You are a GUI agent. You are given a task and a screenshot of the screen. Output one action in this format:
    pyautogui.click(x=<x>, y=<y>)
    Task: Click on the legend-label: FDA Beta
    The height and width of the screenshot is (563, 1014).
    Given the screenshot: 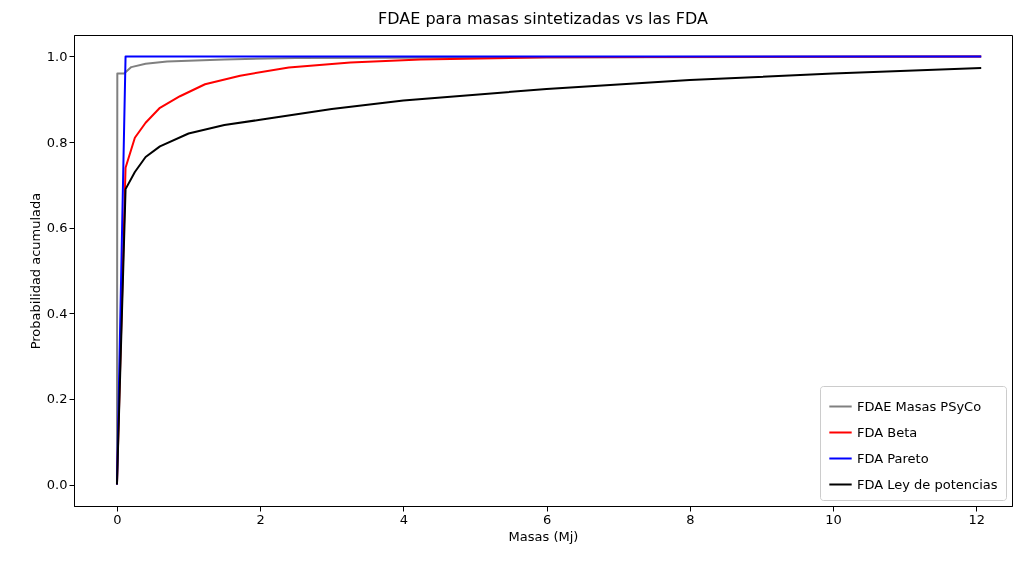 What is the action you would take?
    pyautogui.click(x=887, y=432)
    